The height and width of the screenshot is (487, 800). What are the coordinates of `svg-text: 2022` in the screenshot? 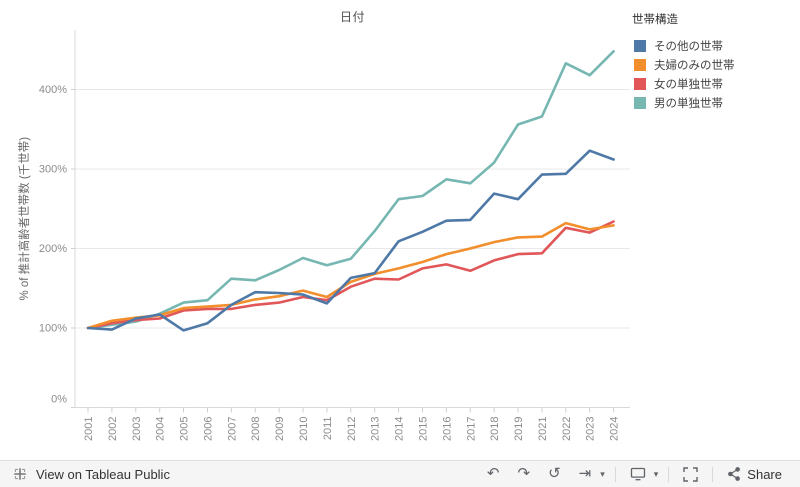 It's located at (567, 429).